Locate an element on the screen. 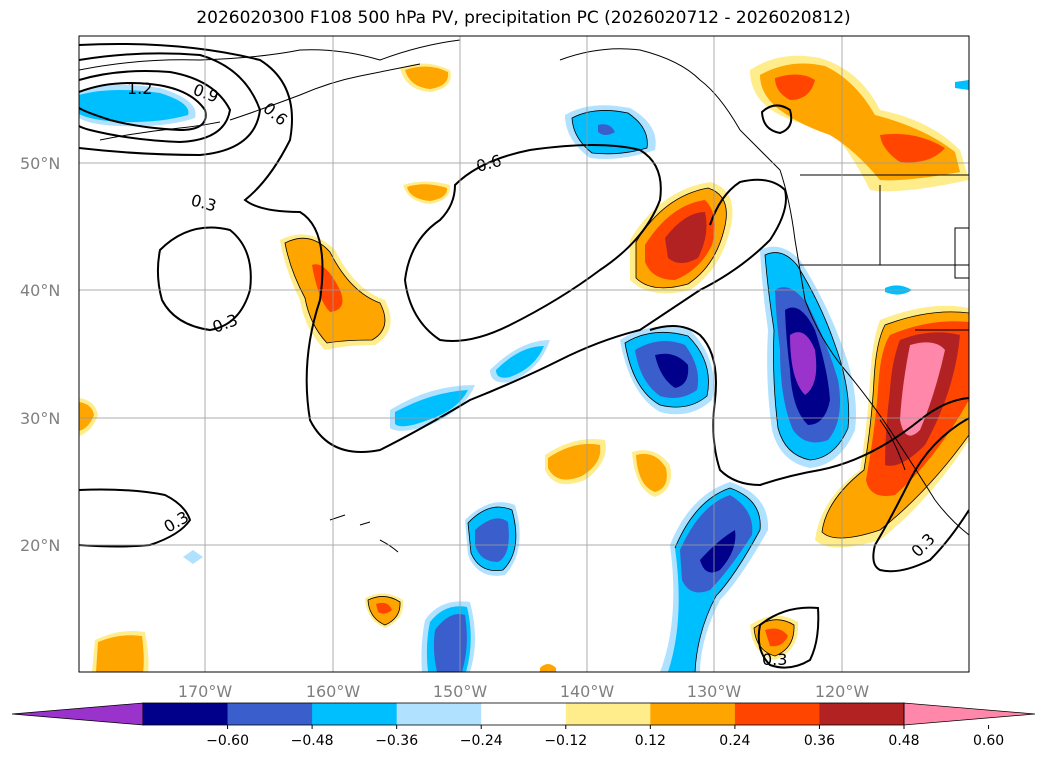 This screenshot has height=765, width=1047. contour-label: 0.3 is located at coordinates (774, 659).